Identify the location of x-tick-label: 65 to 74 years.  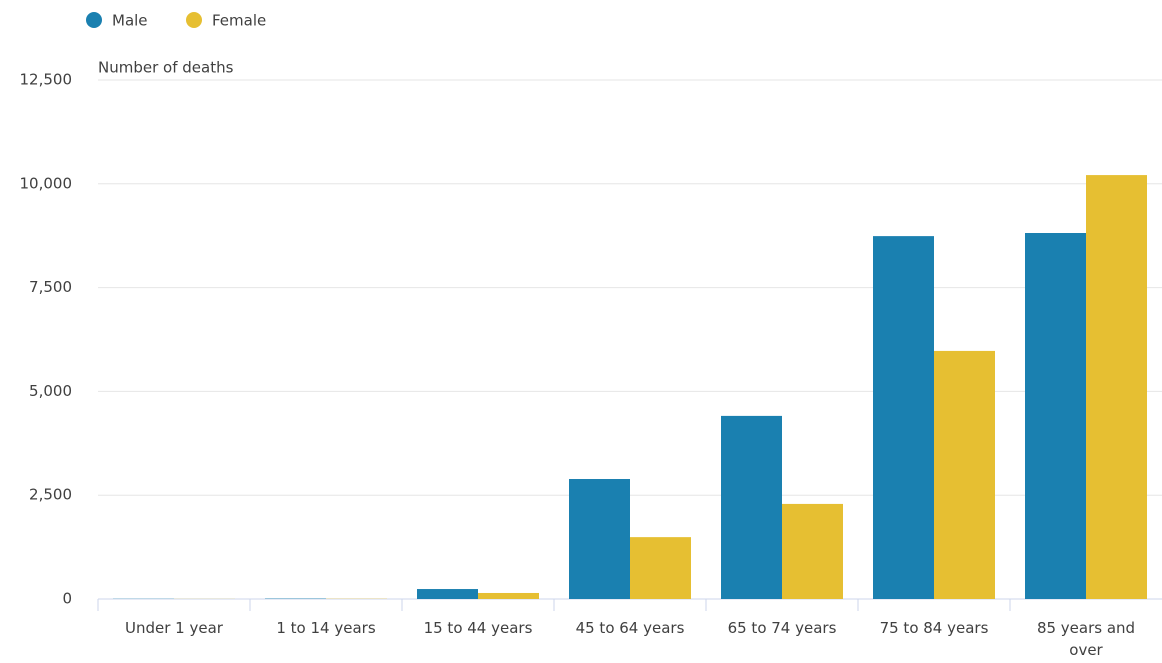
(782, 628).